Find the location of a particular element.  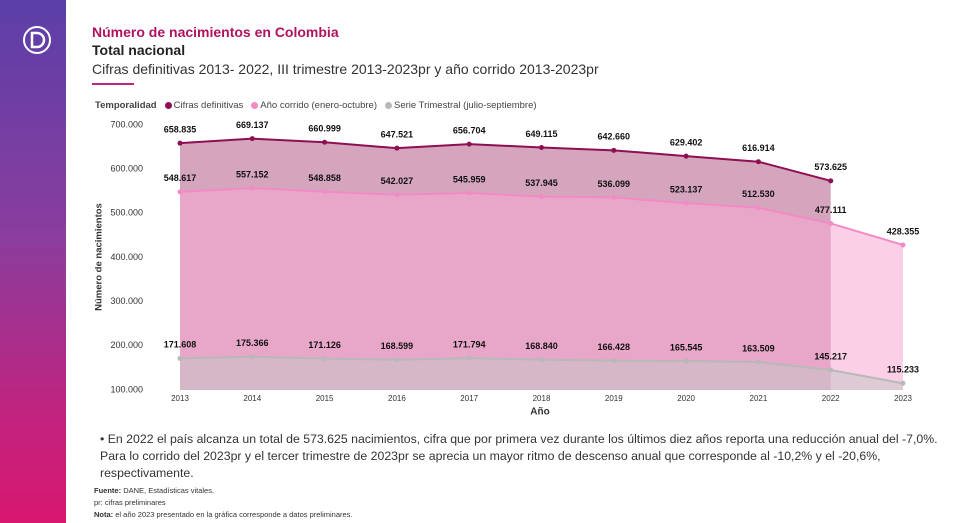

value-label: 512.530 is located at coordinates (758, 194).